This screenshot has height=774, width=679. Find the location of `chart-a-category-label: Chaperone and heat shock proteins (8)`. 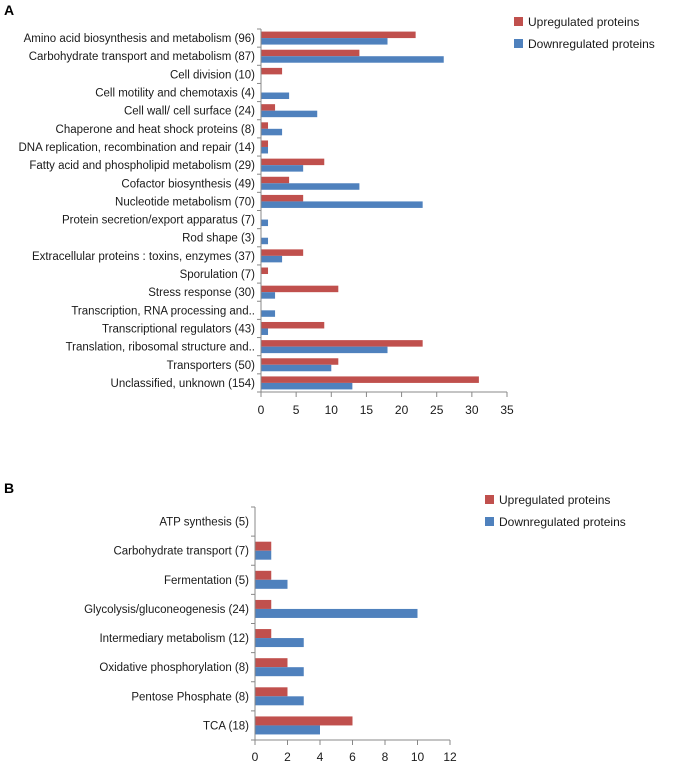

chart-a-category-label: Chaperone and heat shock proteins (8) is located at coordinates (156, 130).